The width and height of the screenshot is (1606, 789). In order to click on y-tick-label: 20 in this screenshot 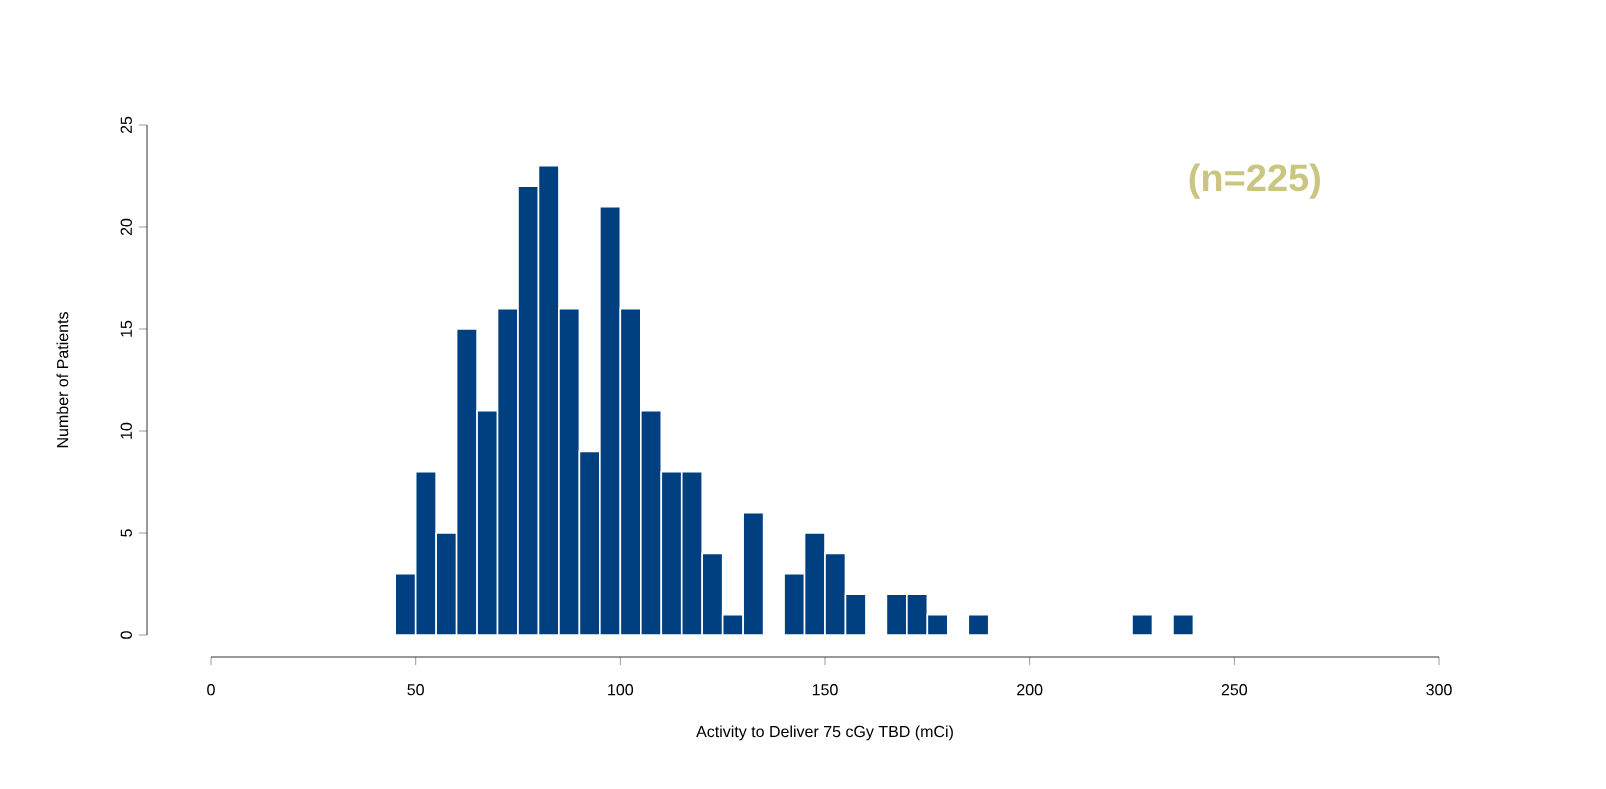, I will do `click(126, 227)`.